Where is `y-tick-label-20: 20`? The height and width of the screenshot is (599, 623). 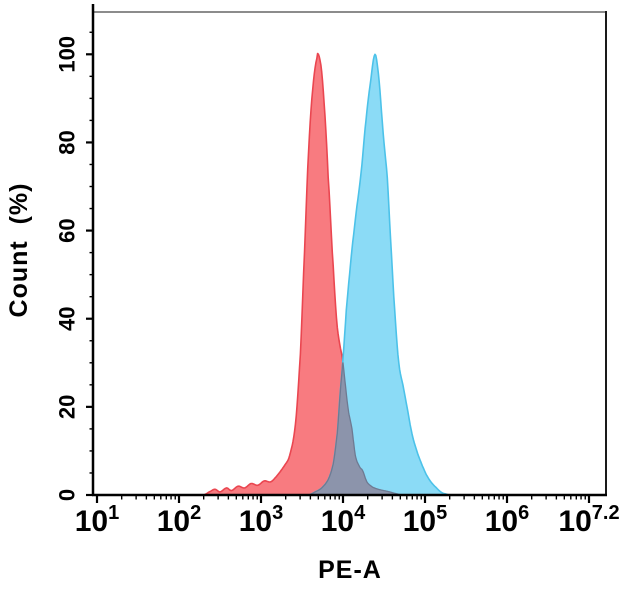
y-tick-label-20: 20 is located at coordinates (67, 407).